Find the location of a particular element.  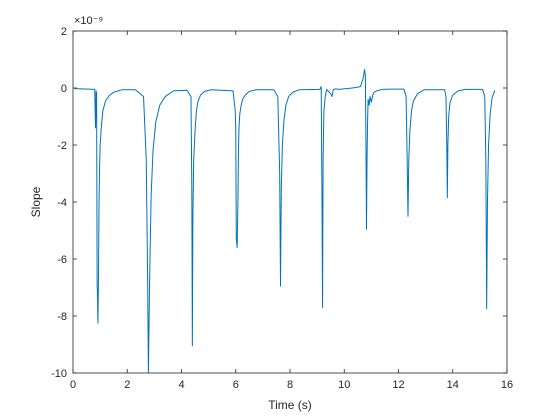

y-tick-label: 0 is located at coordinates (64, 89).